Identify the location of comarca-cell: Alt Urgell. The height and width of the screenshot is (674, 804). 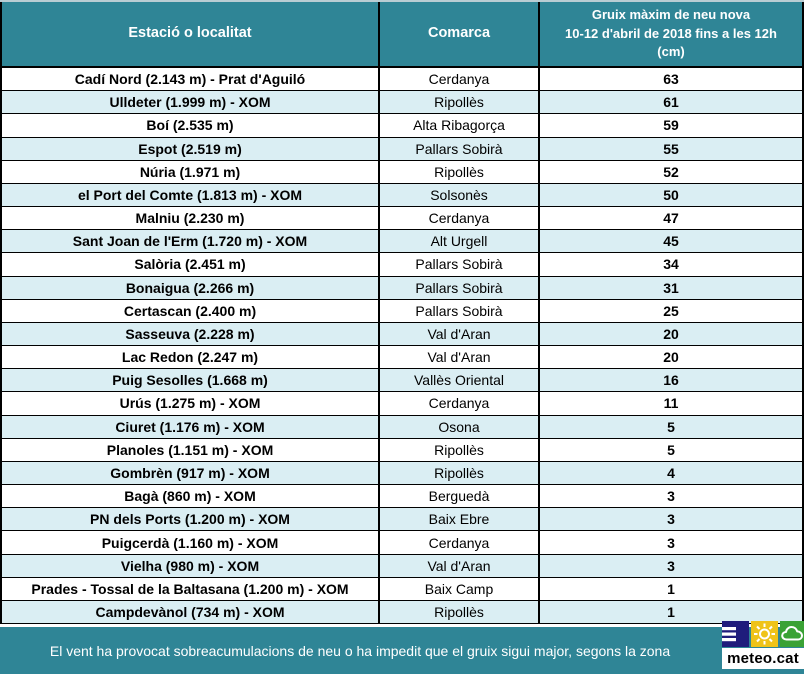
(460, 241).